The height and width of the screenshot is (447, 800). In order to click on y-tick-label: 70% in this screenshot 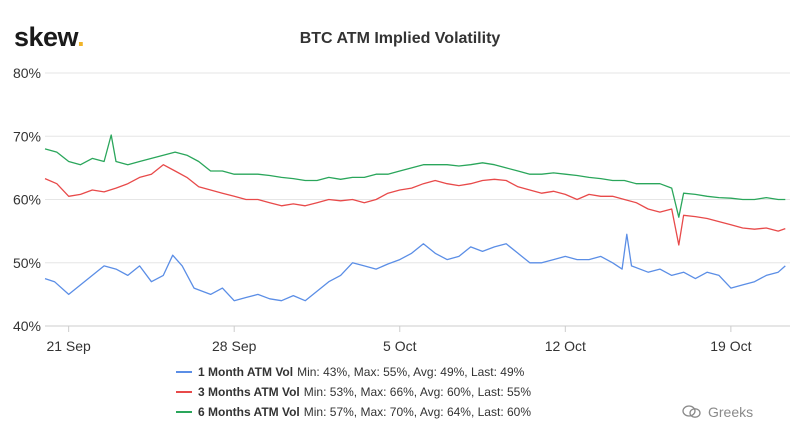, I will do `click(27, 136)`.